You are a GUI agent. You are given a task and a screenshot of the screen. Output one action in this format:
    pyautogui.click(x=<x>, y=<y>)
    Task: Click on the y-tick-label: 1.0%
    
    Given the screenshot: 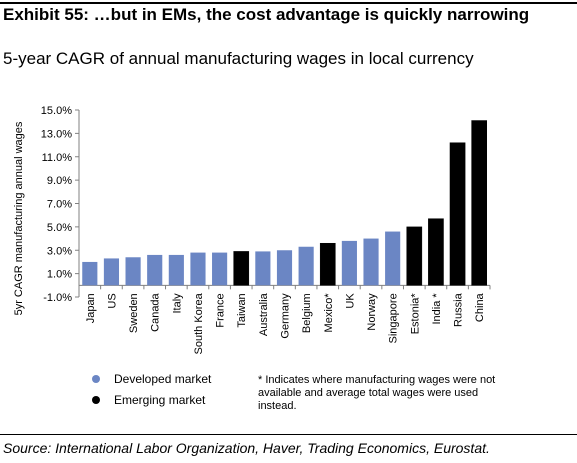 What is the action you would take?
    pyautogui.click(x=59, y=275)
    